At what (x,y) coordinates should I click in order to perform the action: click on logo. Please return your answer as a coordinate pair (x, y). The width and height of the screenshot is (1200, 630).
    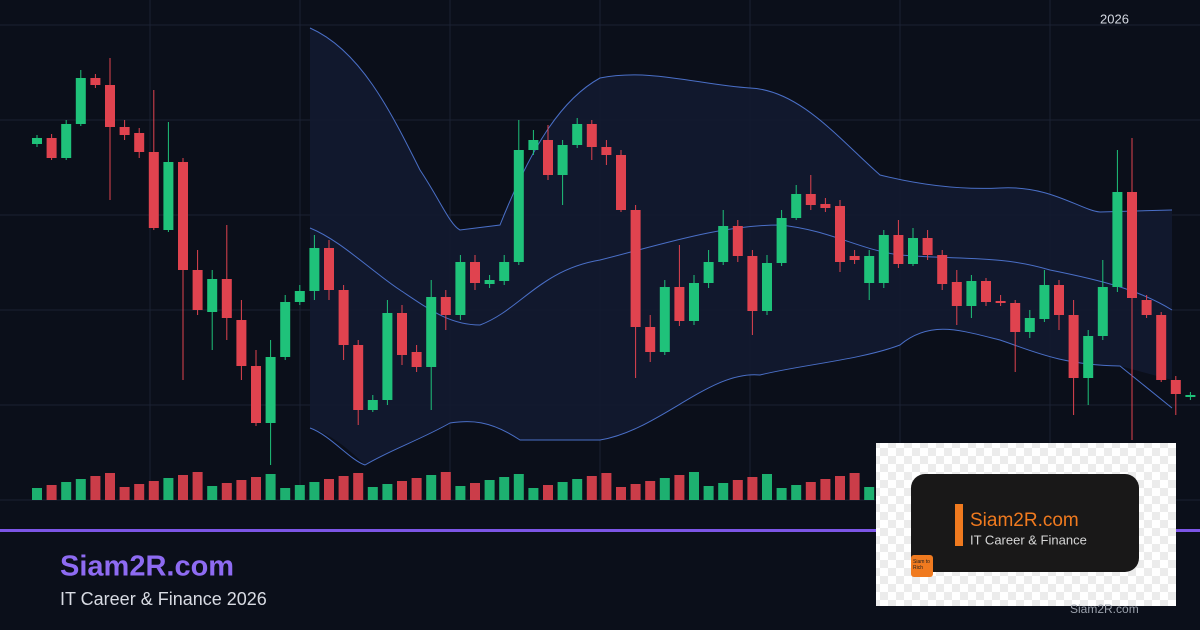
    Looking at the image, I should click on (922, 566).